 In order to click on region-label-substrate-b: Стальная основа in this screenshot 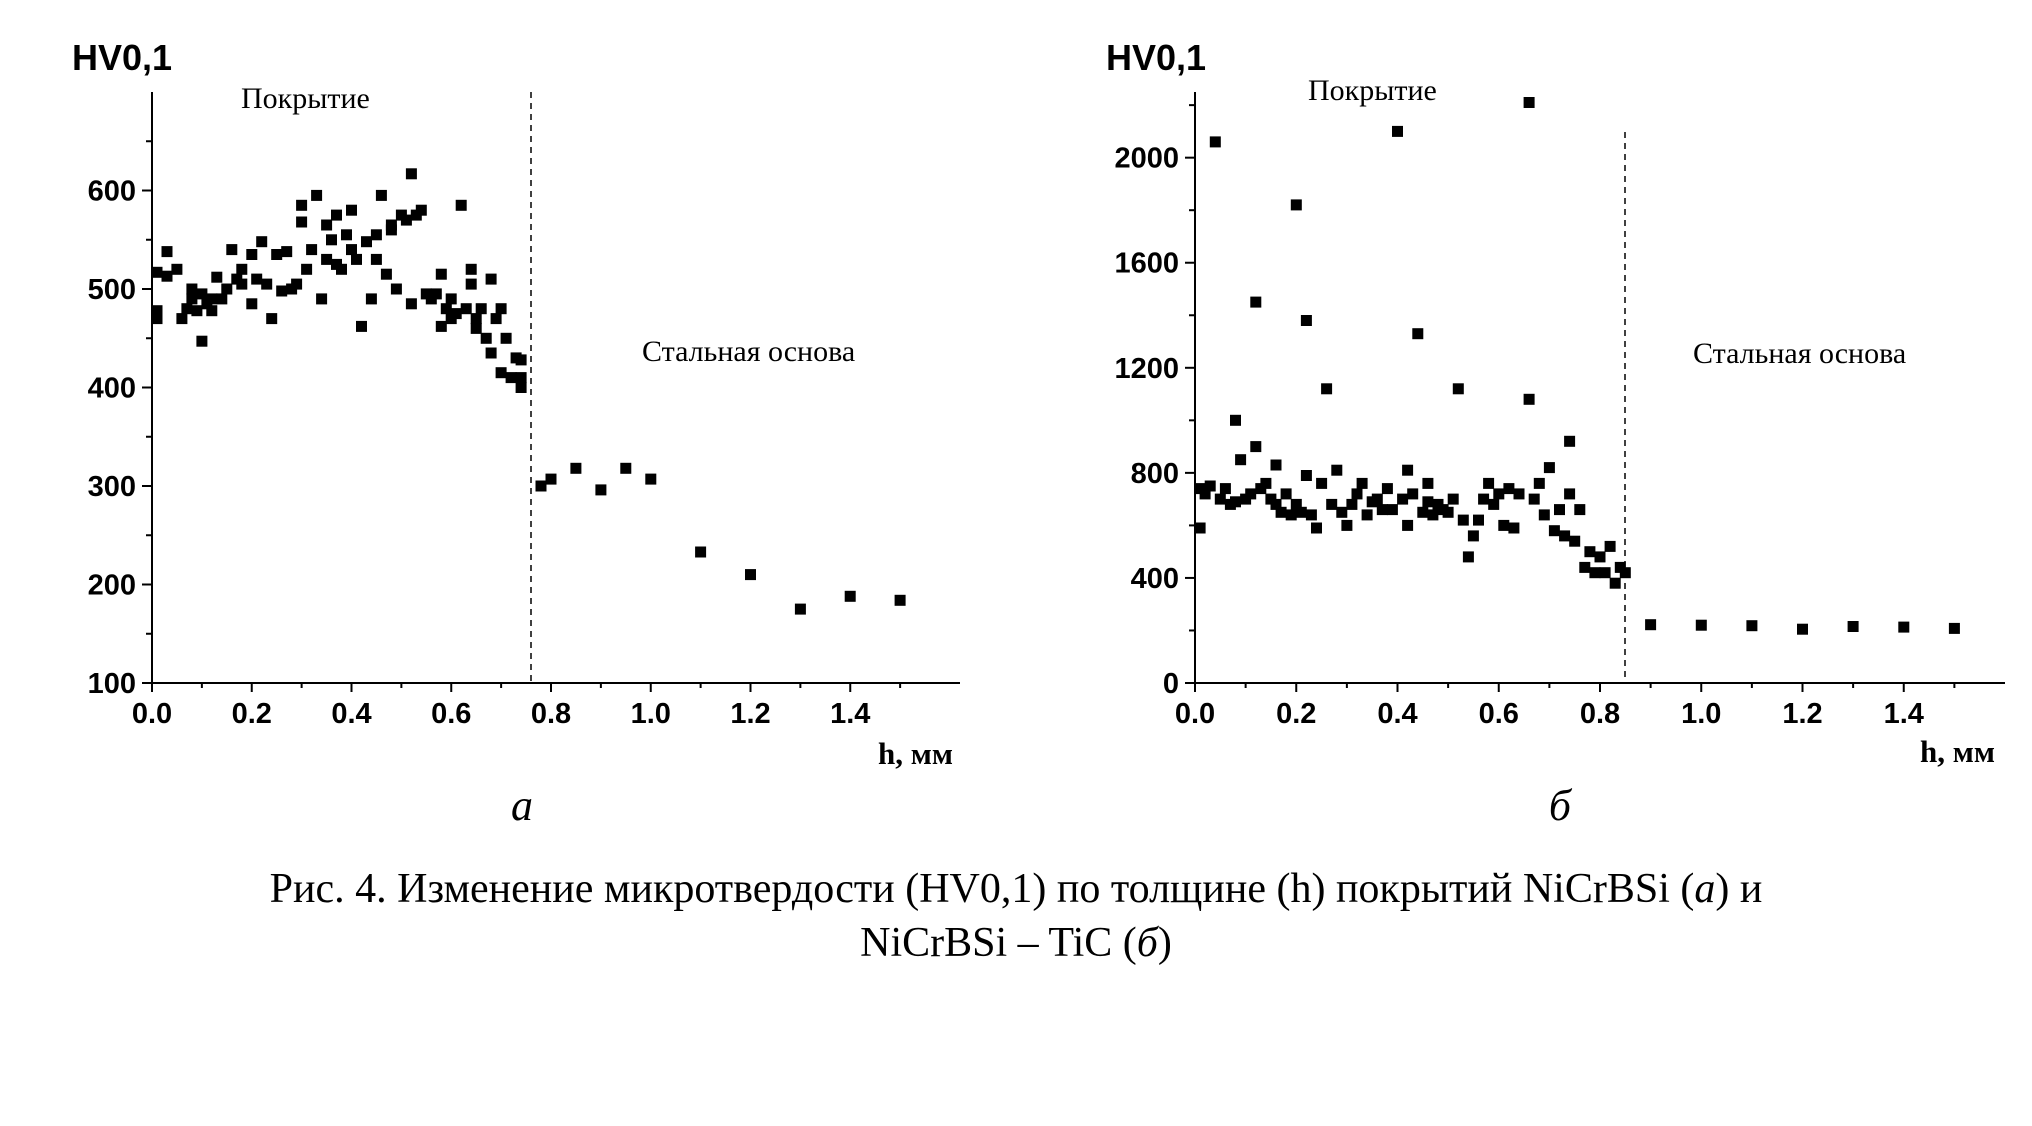, I will do `click(1799, 353)`.